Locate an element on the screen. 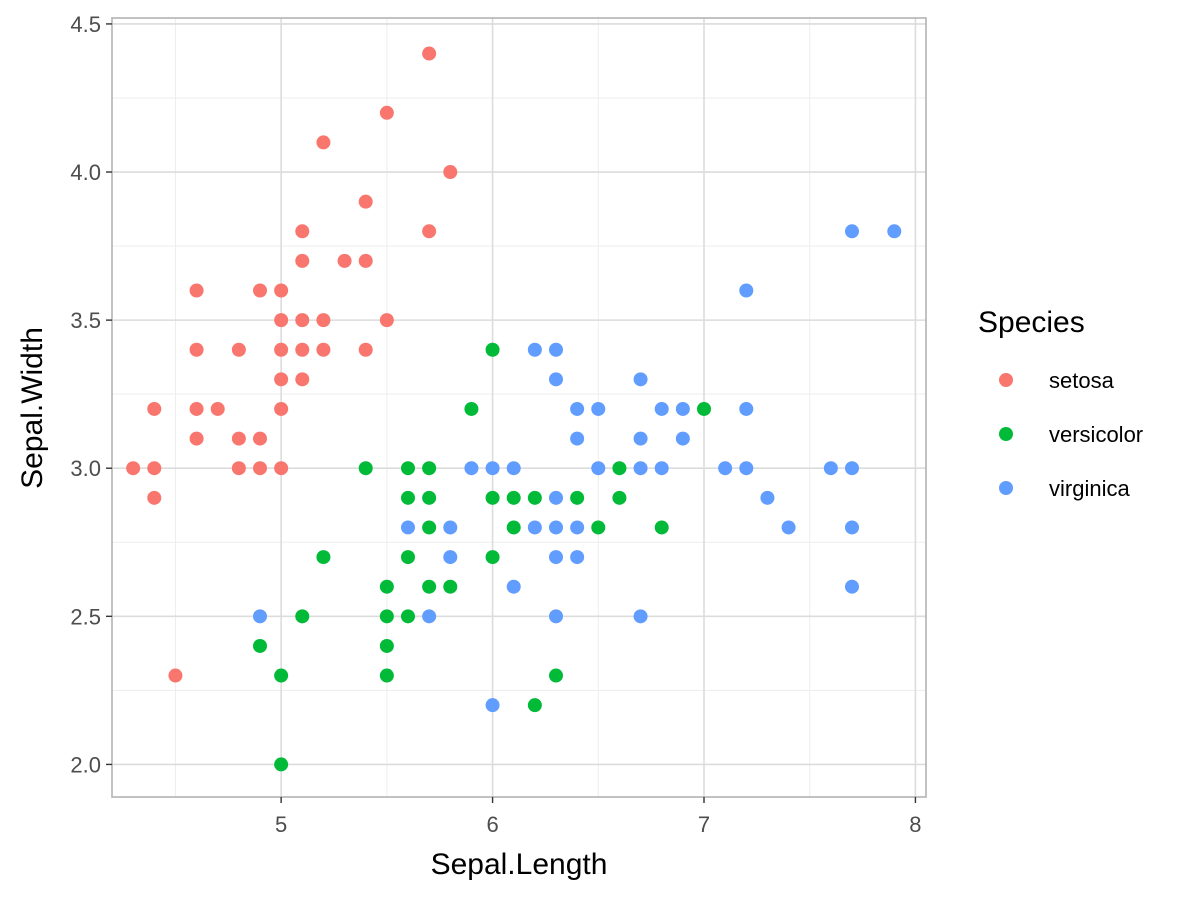 This screenshot has width=1200, height=900. x-tick-label: 8 is located at coordinates (915, 824).